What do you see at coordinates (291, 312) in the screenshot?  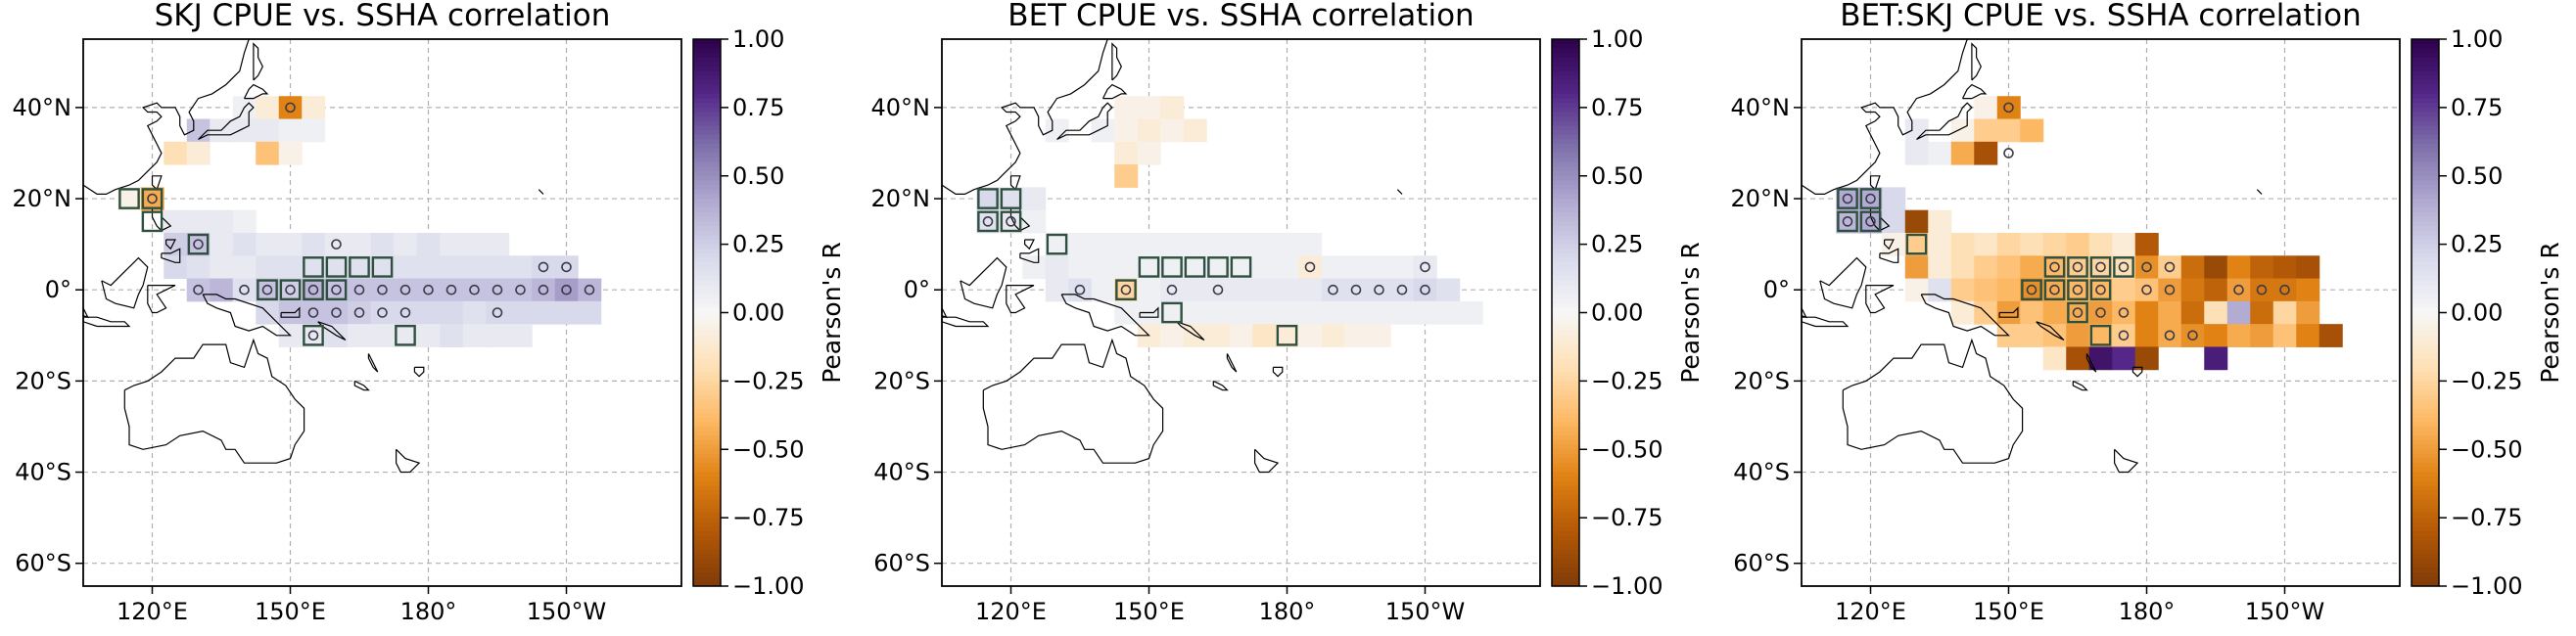 I see `coastline-newbritain` at bounding box center [291, 312].